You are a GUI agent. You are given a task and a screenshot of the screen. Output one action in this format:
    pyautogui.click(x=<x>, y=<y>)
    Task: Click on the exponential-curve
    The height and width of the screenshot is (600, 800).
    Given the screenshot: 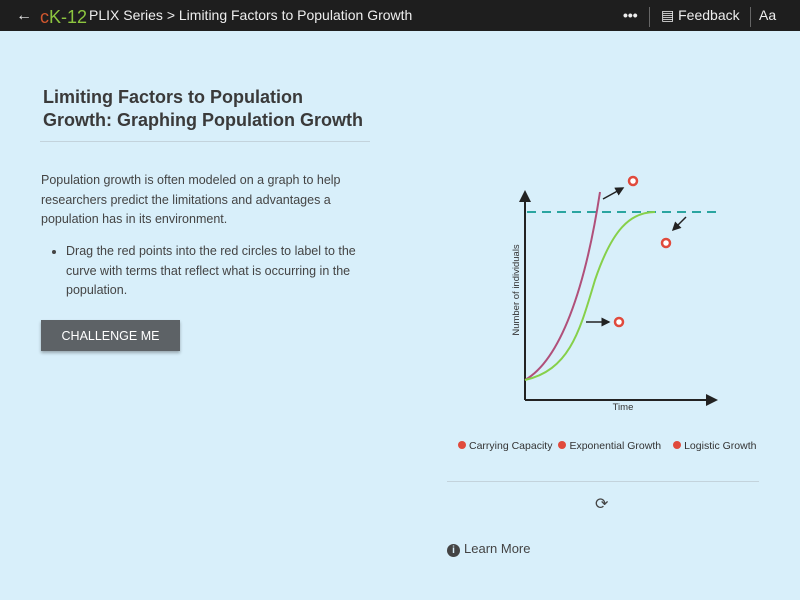 What is the action you would take?
    pyautogui.click(x=562, y=286)
    